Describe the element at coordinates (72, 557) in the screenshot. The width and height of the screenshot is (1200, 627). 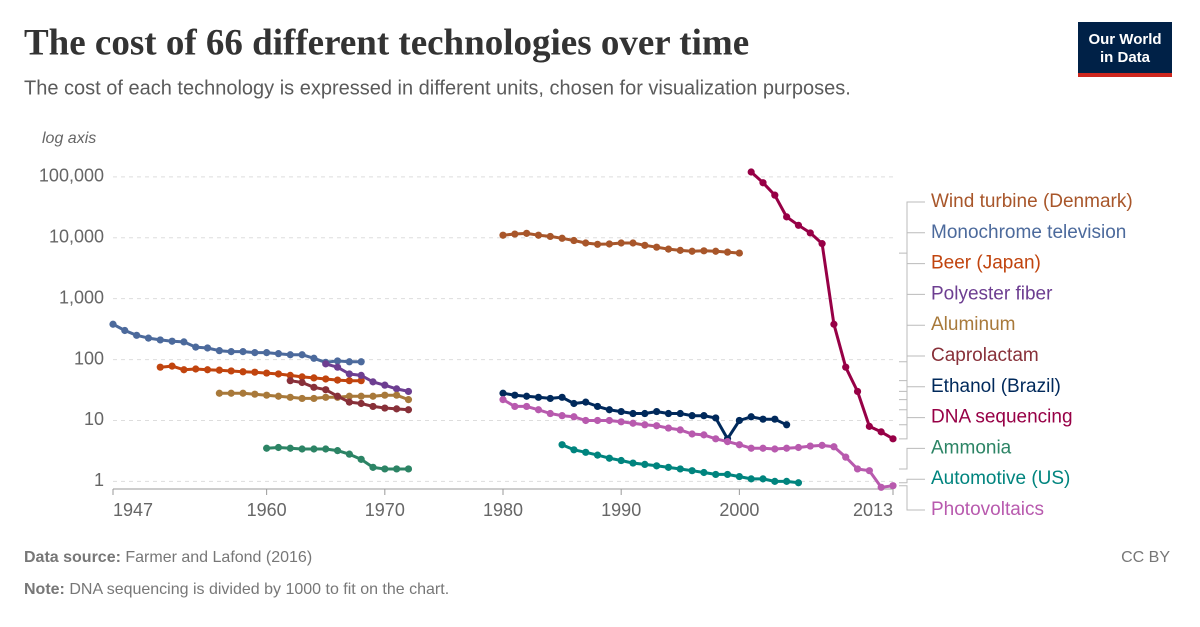
I see `source-label: Data source:` at that location.